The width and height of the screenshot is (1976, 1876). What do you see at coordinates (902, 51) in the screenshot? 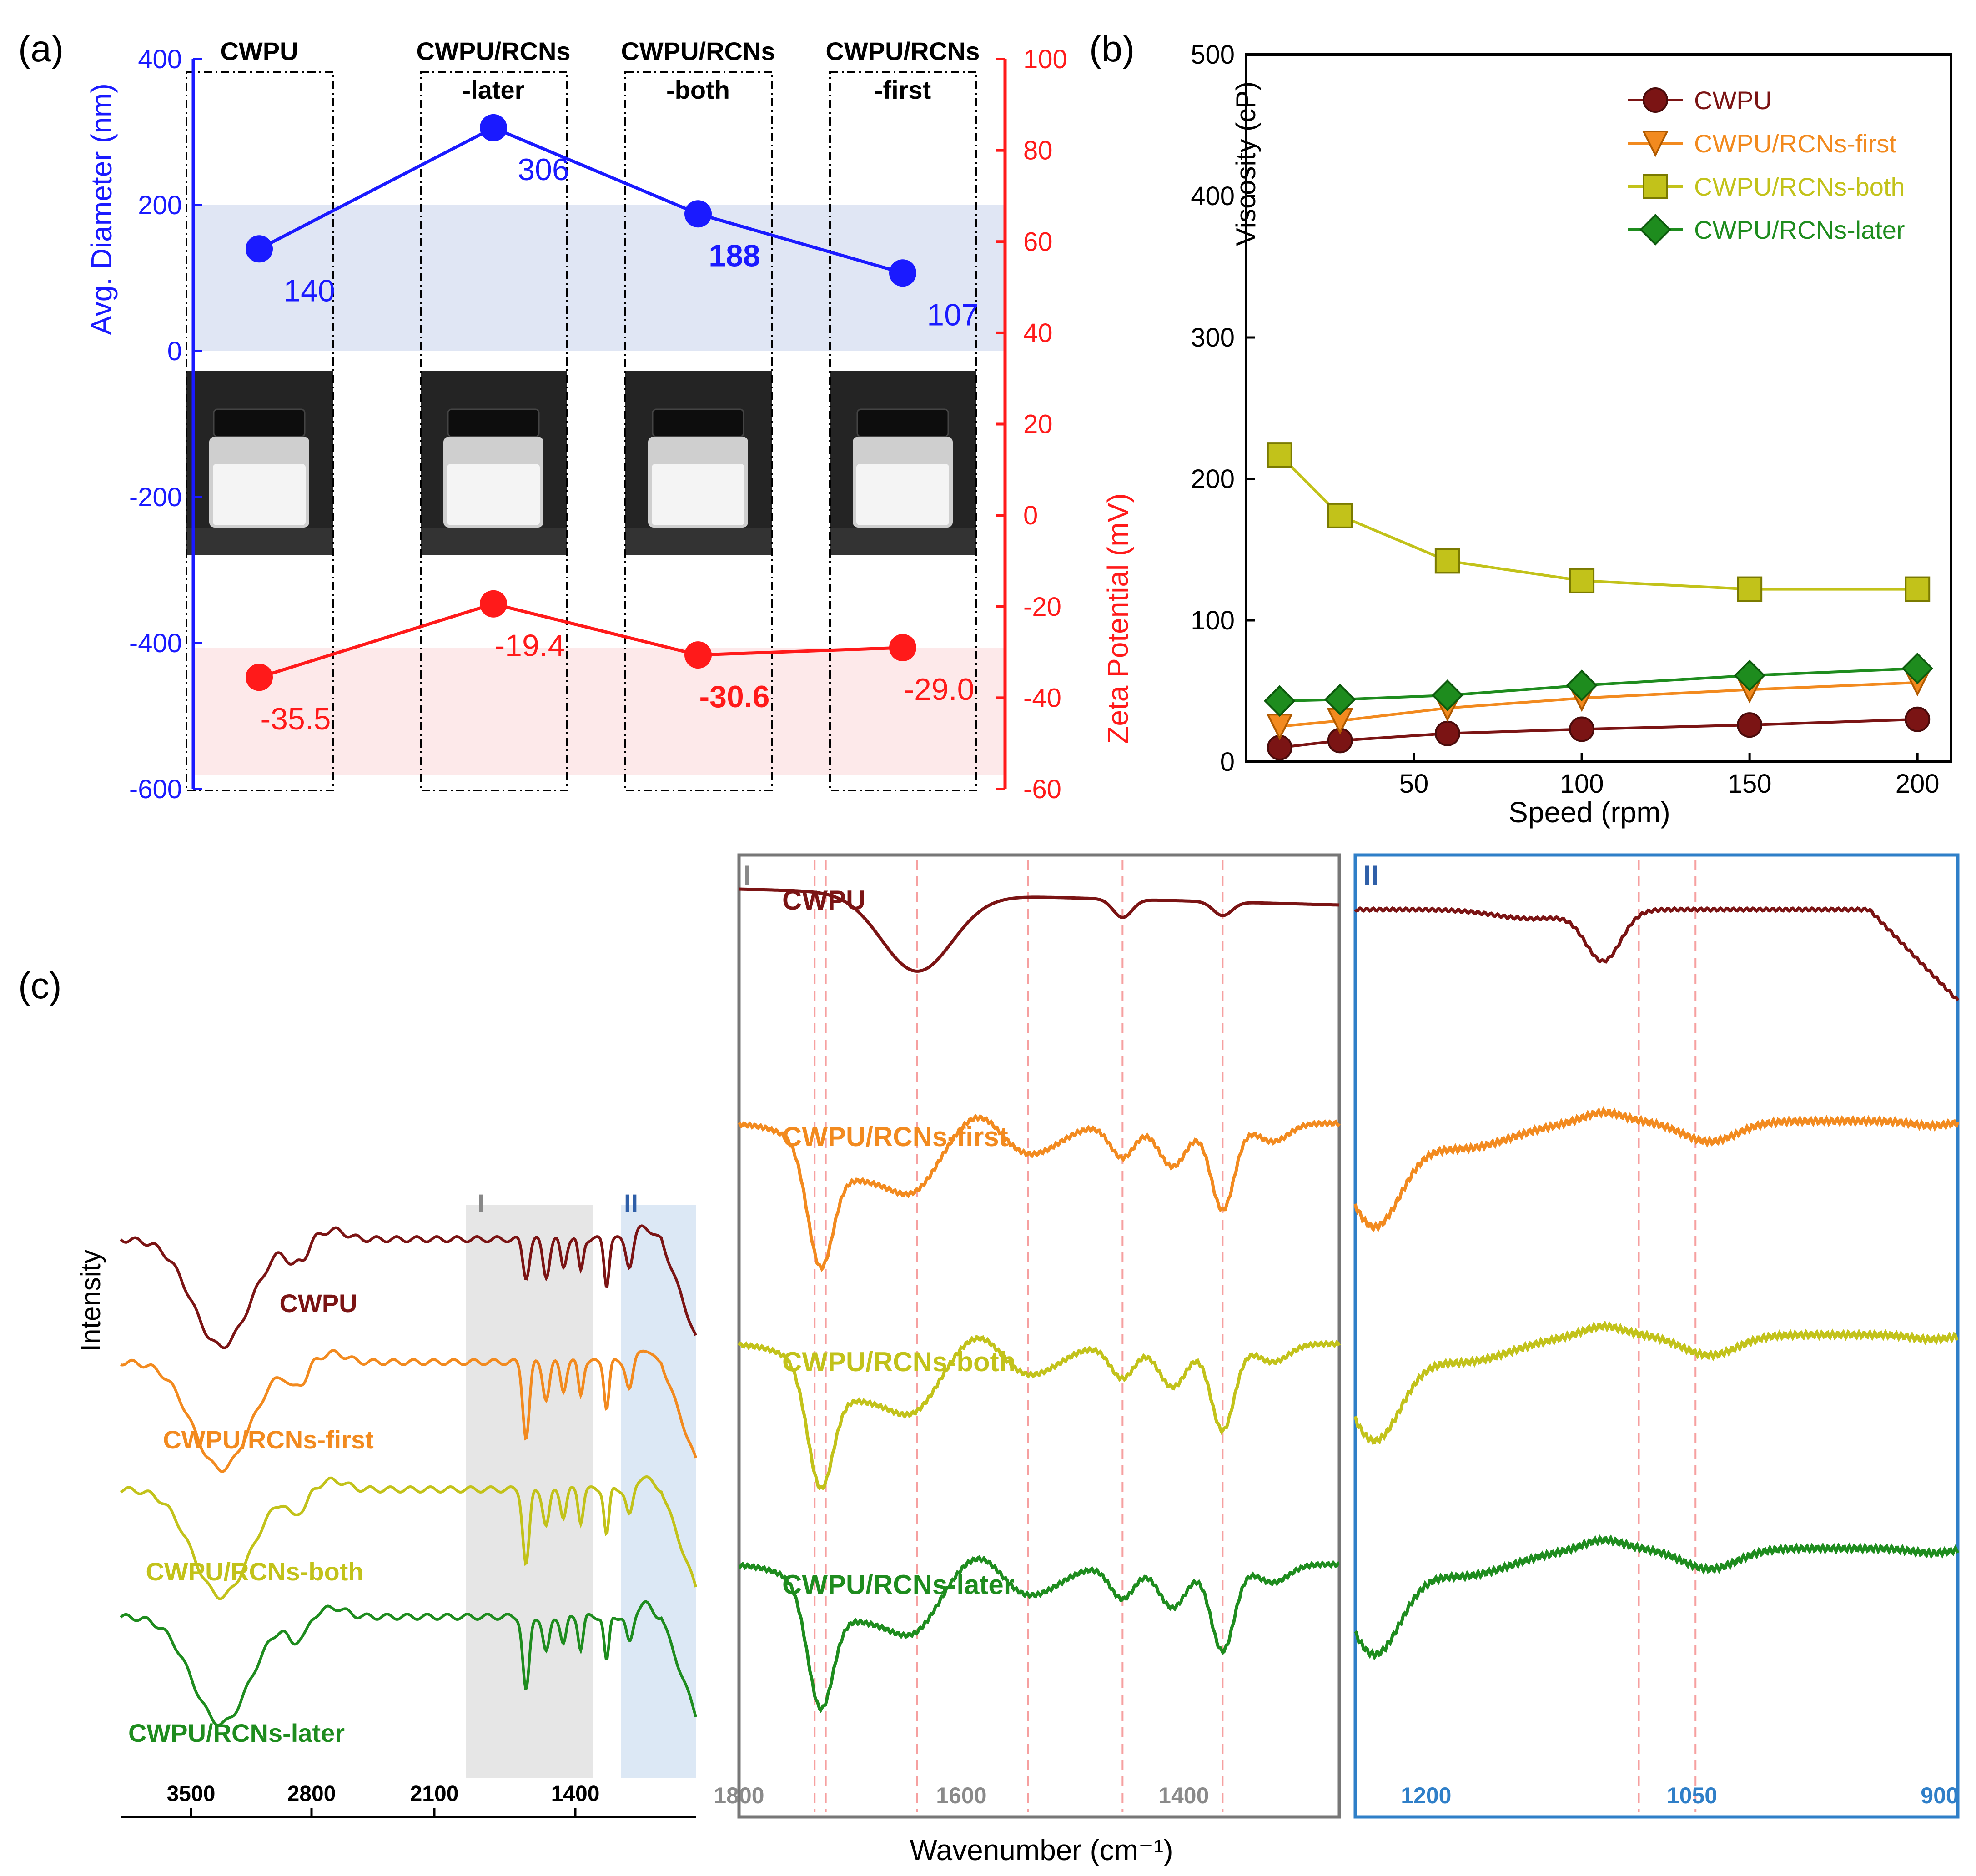
I see `a-group-header-4-line-1: CWPU/RCNs` at bounding box center [902, 51].